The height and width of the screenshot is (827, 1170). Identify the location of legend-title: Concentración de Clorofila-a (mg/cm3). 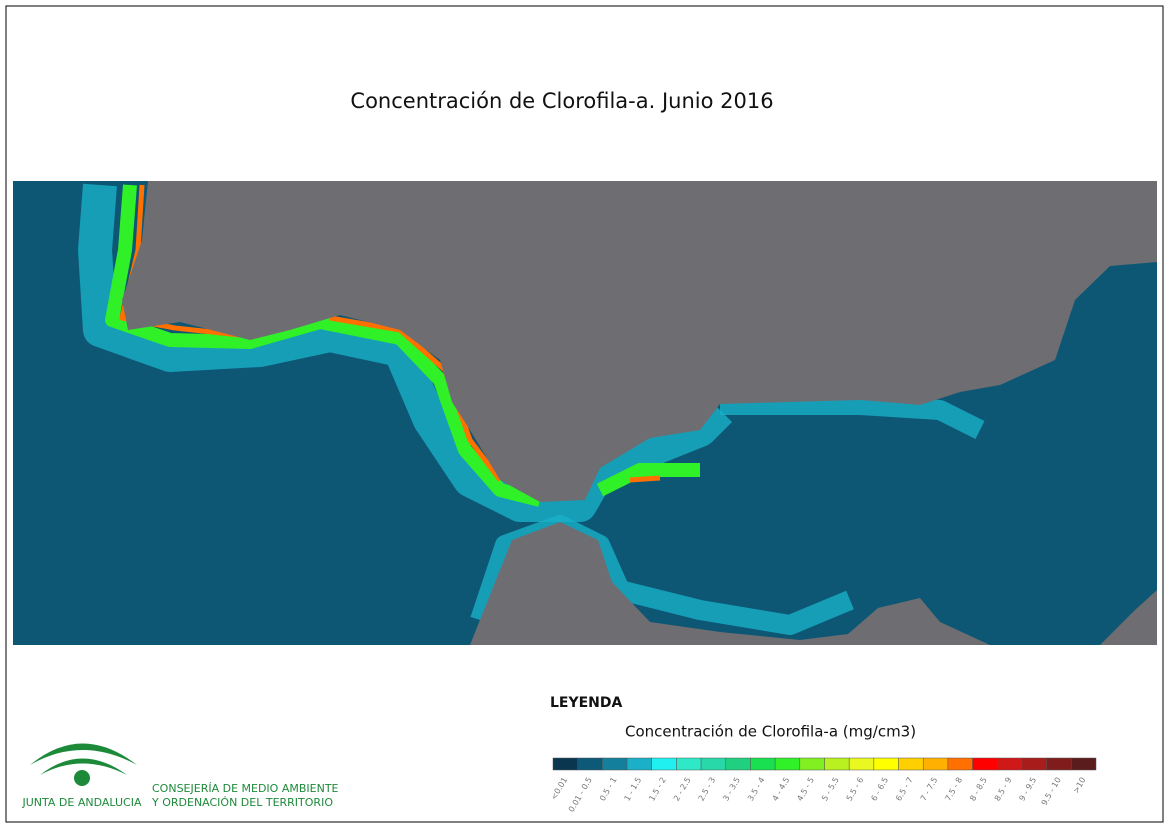
(770, 732).